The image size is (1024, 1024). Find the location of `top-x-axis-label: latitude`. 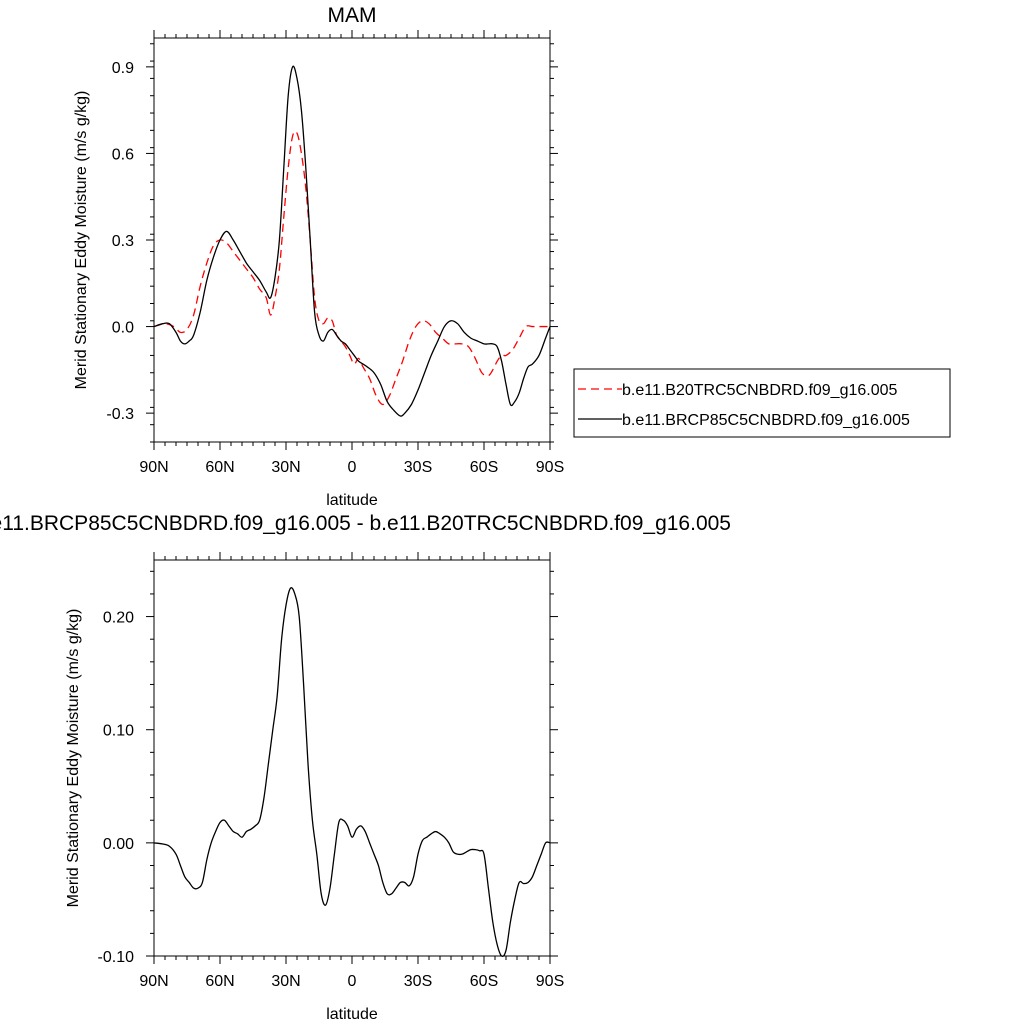

top-x-axis-label: latitude is located at coordinates (352, 500).